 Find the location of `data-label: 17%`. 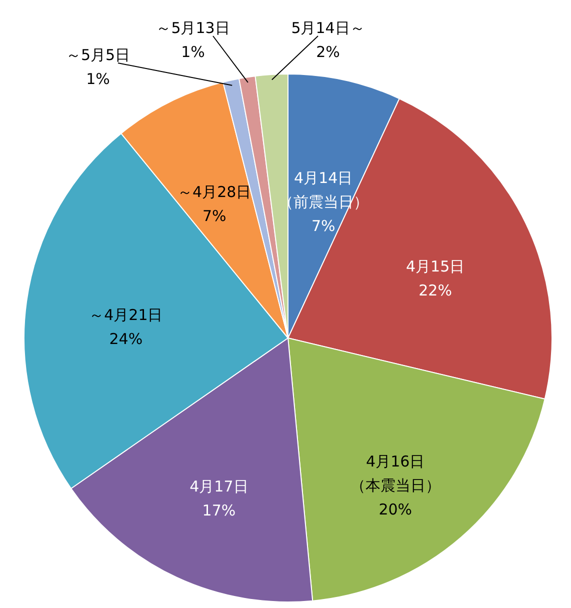

data-label: 17% is located at coordinates (219, 510).